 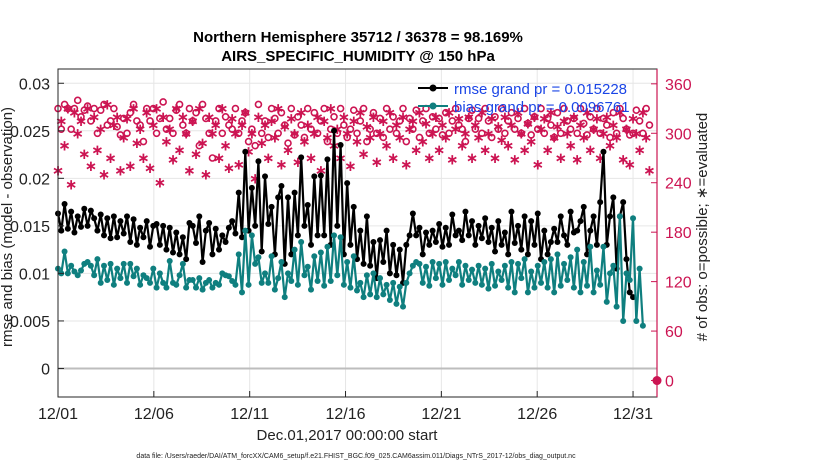 What do you see at coordinates (358, 56) in the screenshot?
I see `chart-subtitle: AIRS_SPECIFIC_HUMIDITY @ 150 hPa` at bounding box center [358, 56].